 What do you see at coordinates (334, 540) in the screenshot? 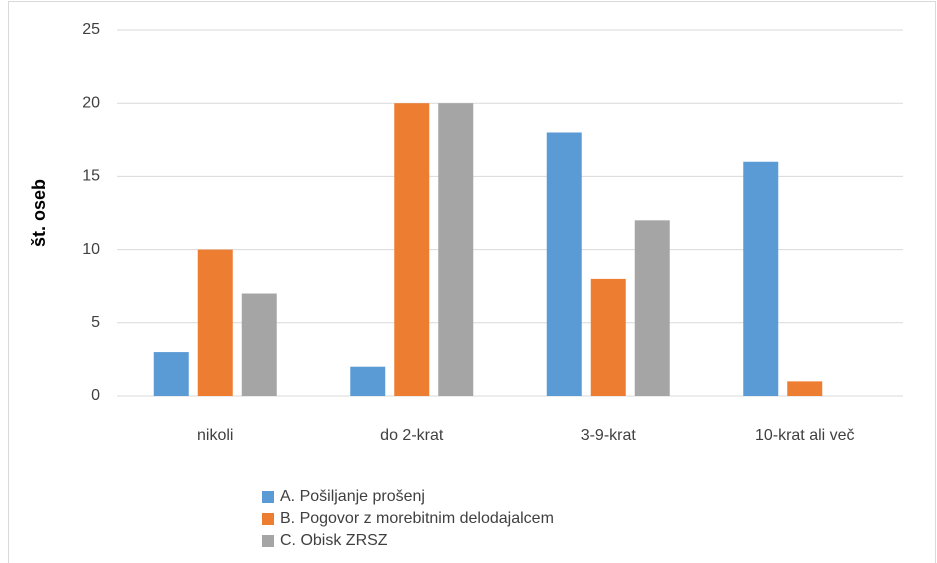
I see `legend-label: C. Obisk ZRSZ` at bounding box center [334, 540].